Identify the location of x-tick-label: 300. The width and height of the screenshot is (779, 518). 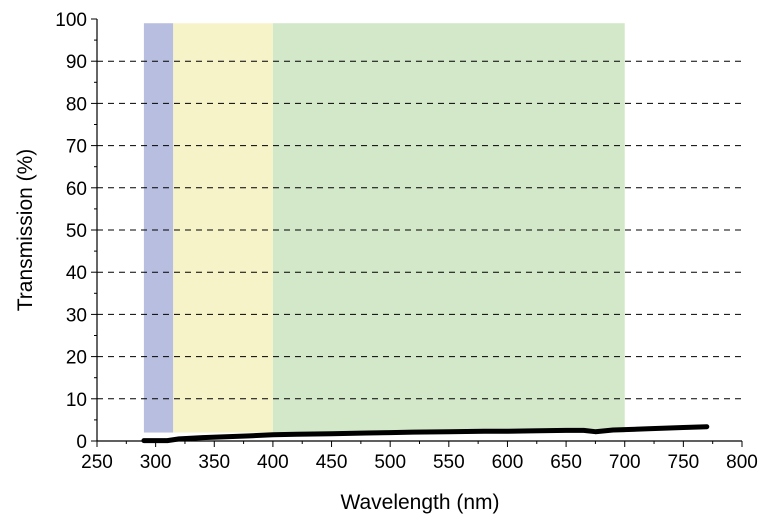
(156, 462).